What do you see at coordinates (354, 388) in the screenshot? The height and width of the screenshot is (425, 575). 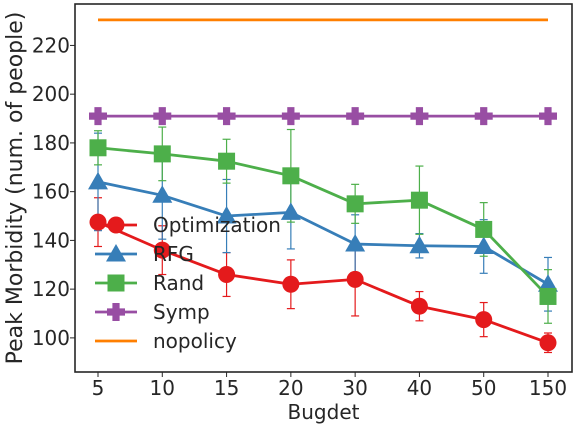 I see `x-tick-label: 30` at bounding box center [354, 388].